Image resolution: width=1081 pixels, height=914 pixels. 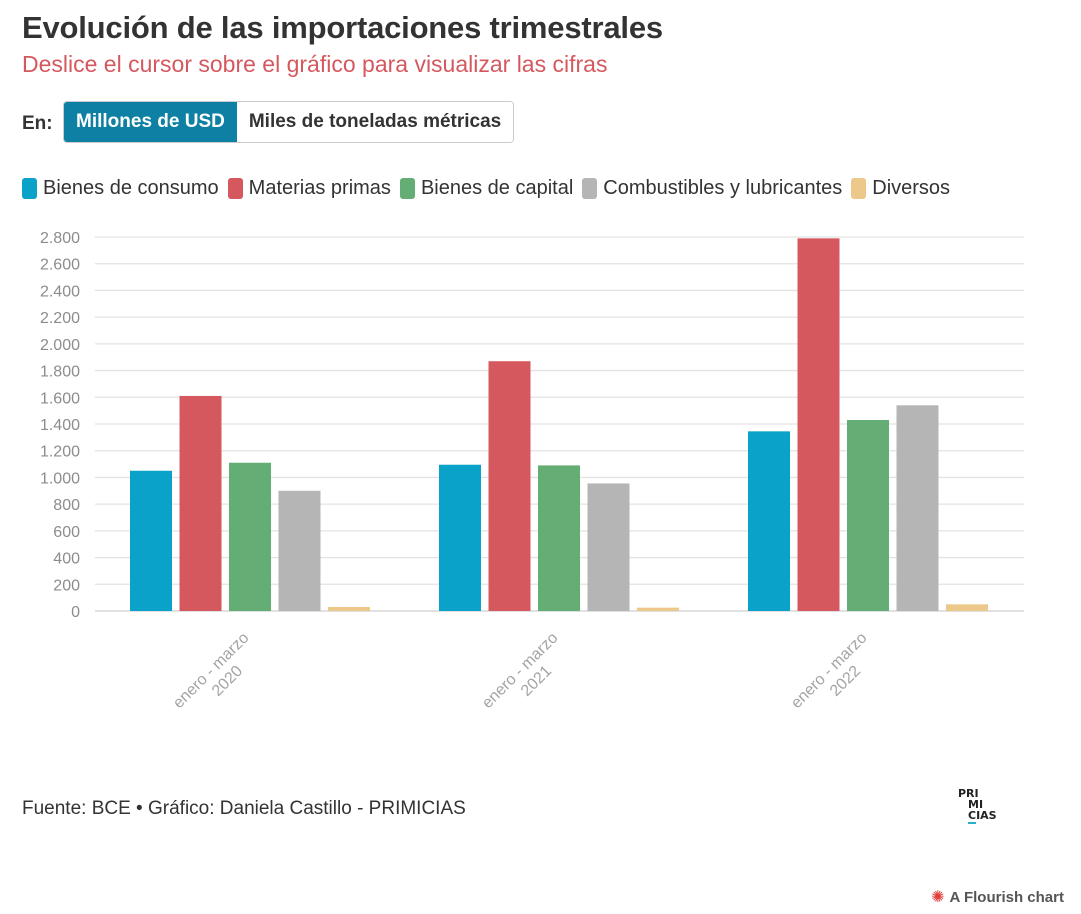 I want to click on y-tick-label: 400, so click(x=66, y=559).